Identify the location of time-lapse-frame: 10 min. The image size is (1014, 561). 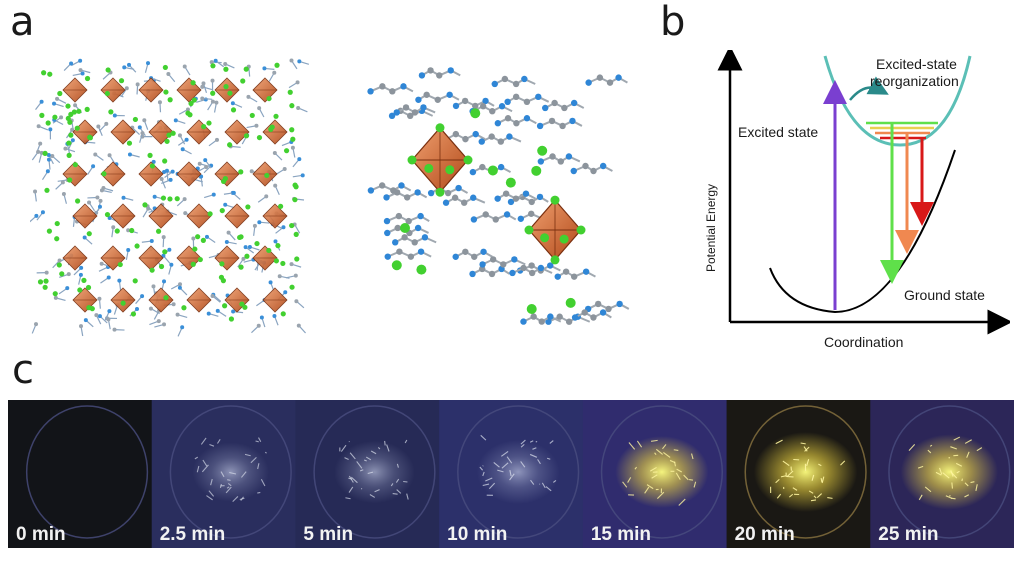
(511, 474).